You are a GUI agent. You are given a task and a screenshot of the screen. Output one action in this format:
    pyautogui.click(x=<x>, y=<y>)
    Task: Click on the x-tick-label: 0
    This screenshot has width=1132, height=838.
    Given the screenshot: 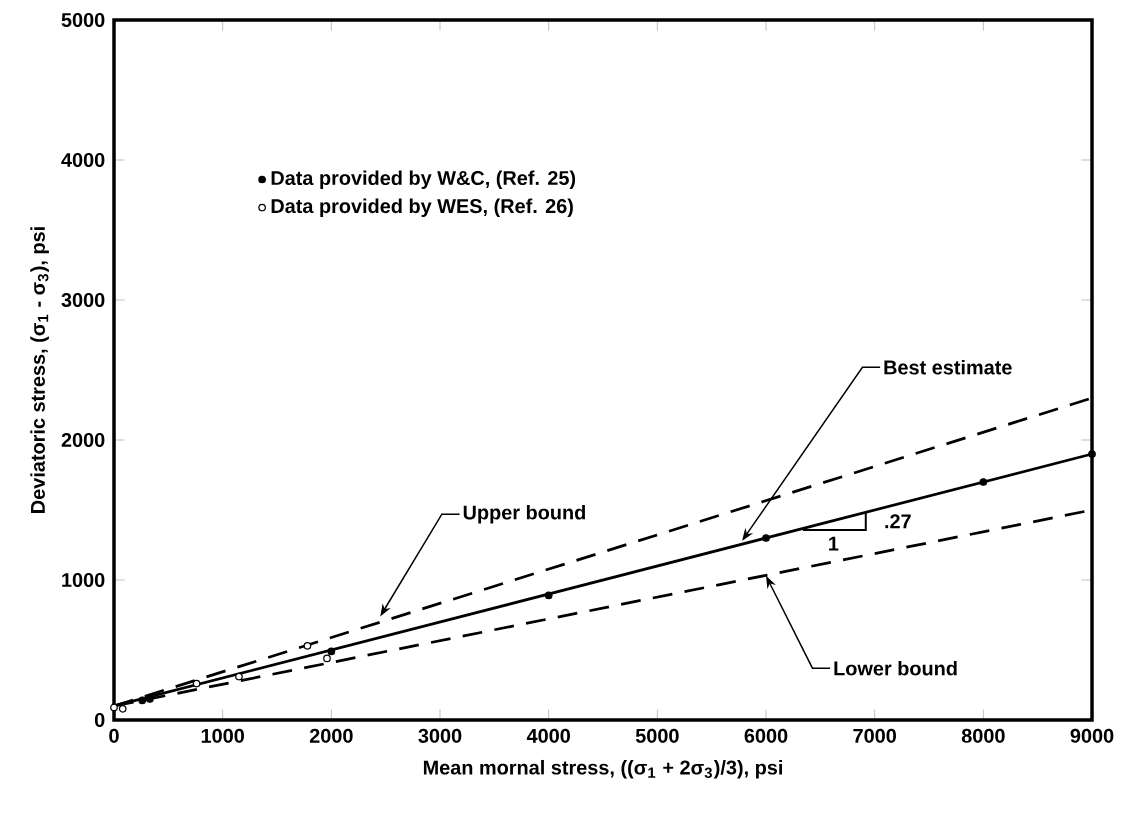 What is the action you would take?
    pyautogui.click(x=114, y=735)
    